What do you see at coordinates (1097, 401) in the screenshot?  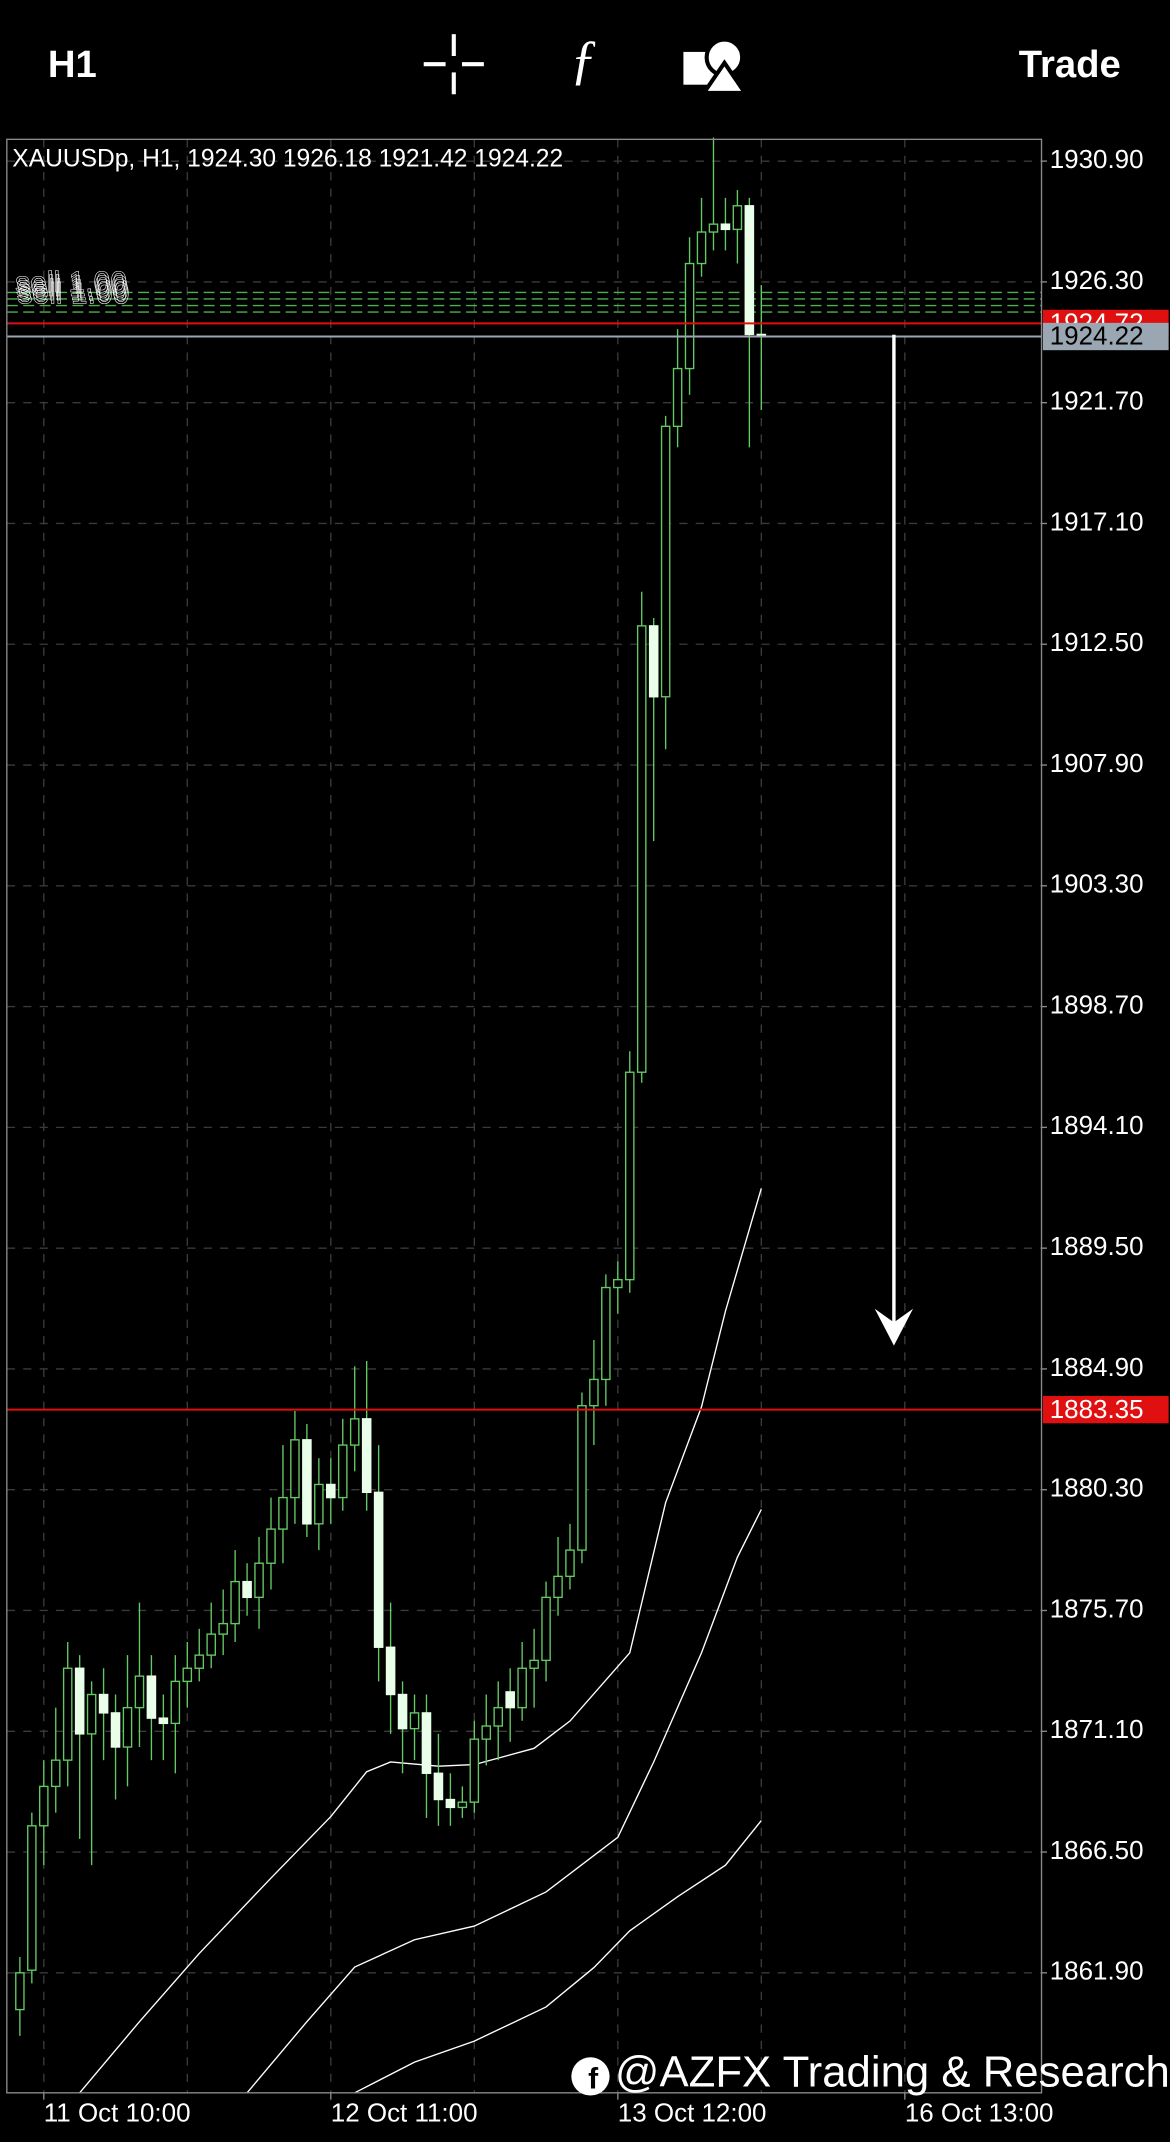 I see `y-tick-label: 1921.70` at bounding box center [1097, 401].